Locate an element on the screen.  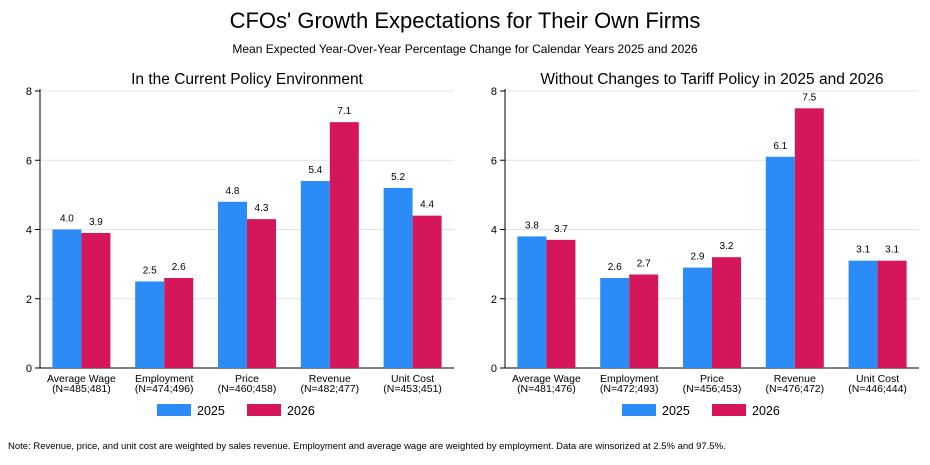
x-tick-sample-size: (N=481;476) is located at coordinates (546, 389).